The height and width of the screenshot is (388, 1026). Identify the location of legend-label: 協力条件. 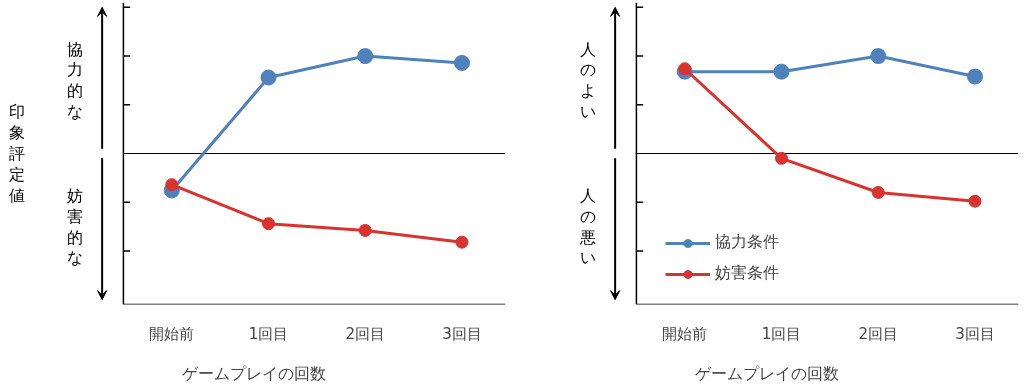
(747, 242).